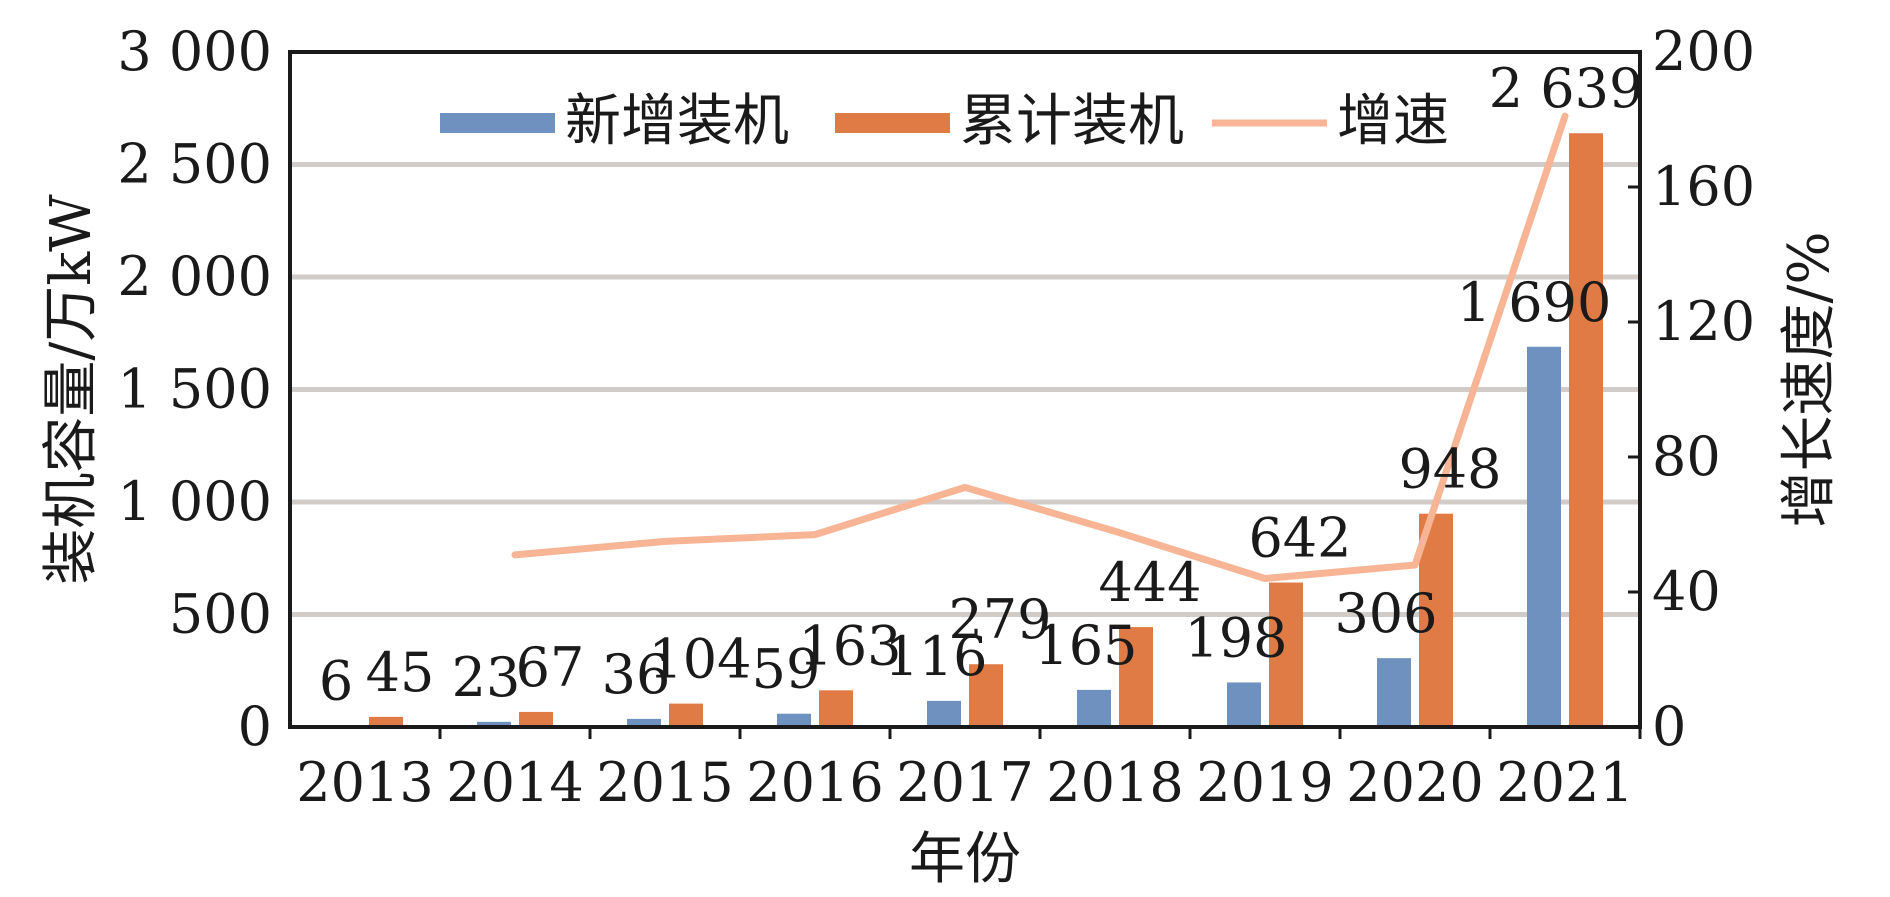 The width and height of the screenshot is (1890, 897). I want to click on y2-tick-label: 0, so click(1669, 726).